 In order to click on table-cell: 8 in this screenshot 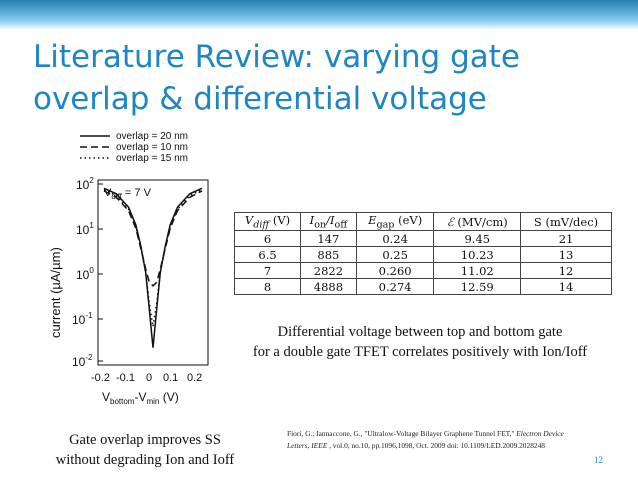, I will do `click(267, 287)`.